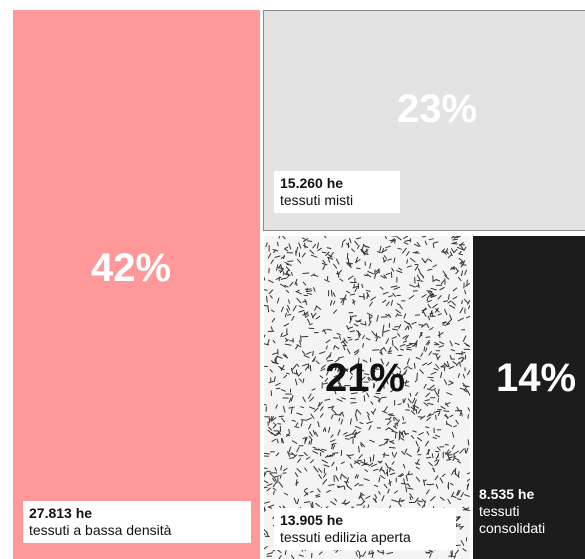  I want to click on value-edilizia-aperta: 13.905 he, so click(312, 520).